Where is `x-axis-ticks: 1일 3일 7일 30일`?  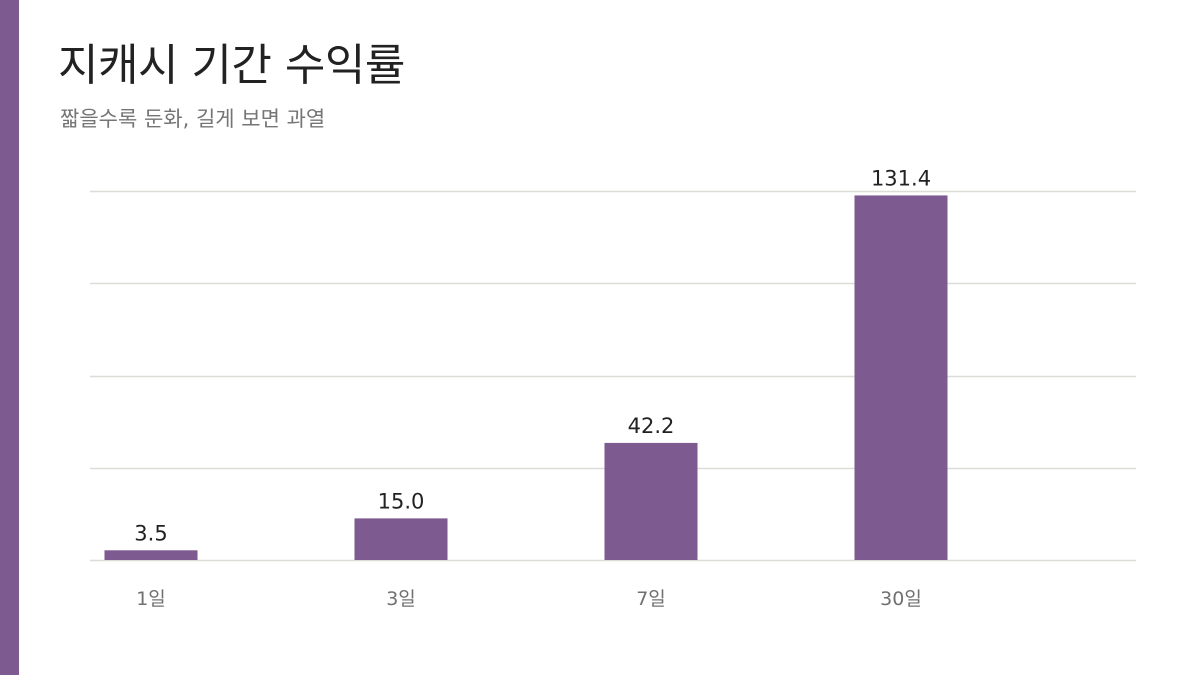 x-axis-ticks: 1일 3일 7일 30일 is located at coordinates (529, 599).